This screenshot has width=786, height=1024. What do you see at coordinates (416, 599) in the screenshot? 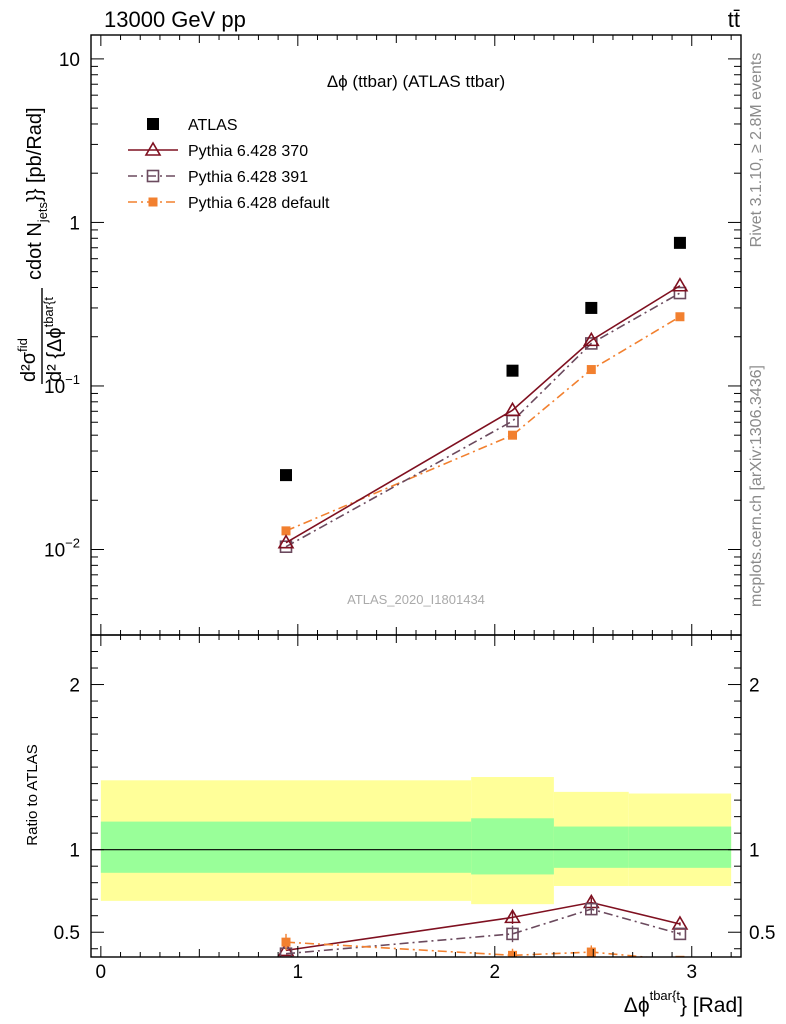
I see `analysis-watermark: ATLAS_2020_I1801434` at bounding box center [416, 599].